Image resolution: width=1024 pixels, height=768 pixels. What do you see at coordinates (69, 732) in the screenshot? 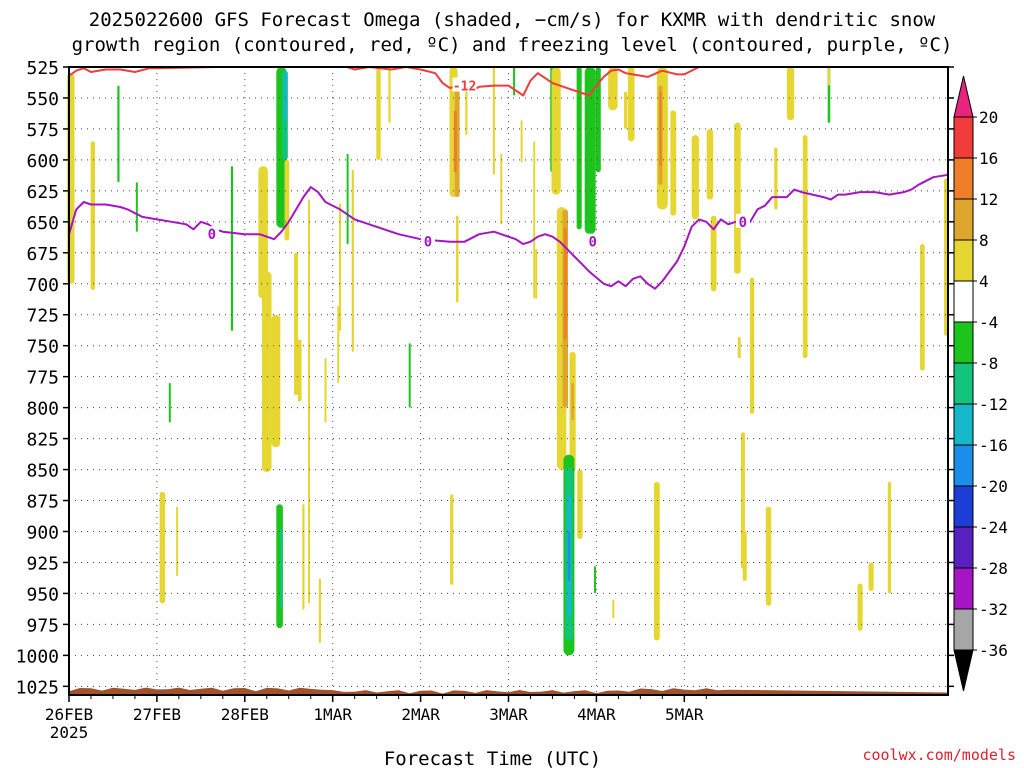
I see `x-year-label: 2025` at bounding box center [69, 732].